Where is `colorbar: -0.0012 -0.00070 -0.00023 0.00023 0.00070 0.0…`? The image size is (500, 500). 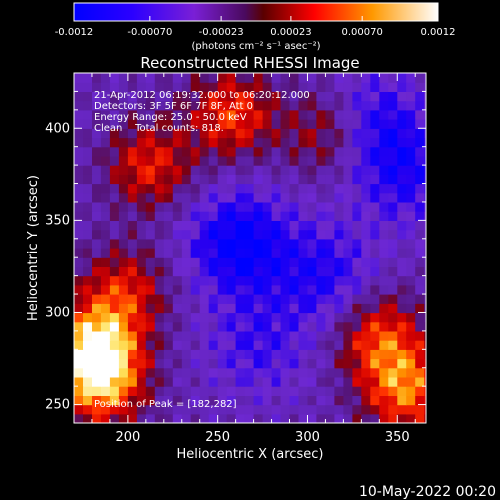
colorbar: -0.0012 -0.00070 -0.00023 0.00023 0.00070 0.0… is located at coordinates (255, 27).